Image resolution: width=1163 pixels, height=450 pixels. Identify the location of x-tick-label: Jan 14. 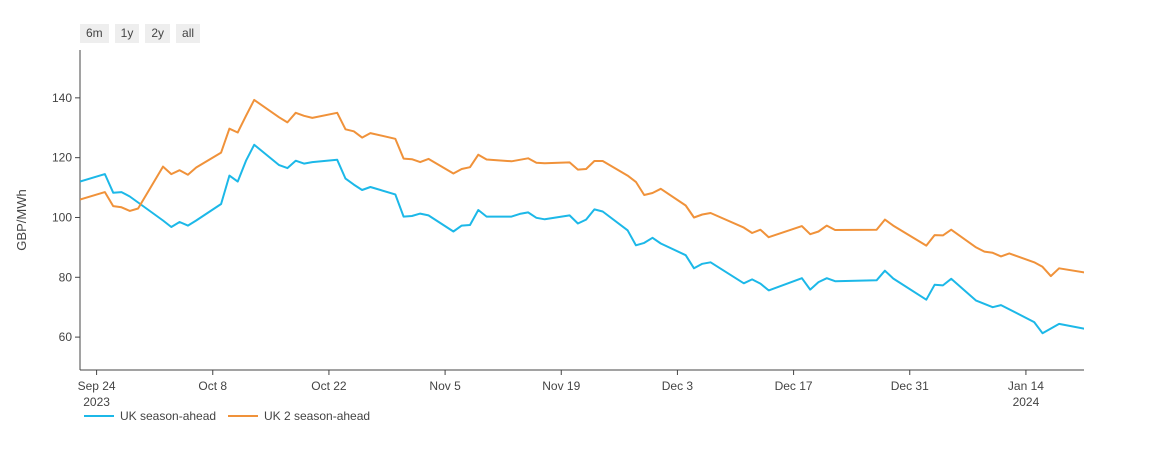
(1026, 386).